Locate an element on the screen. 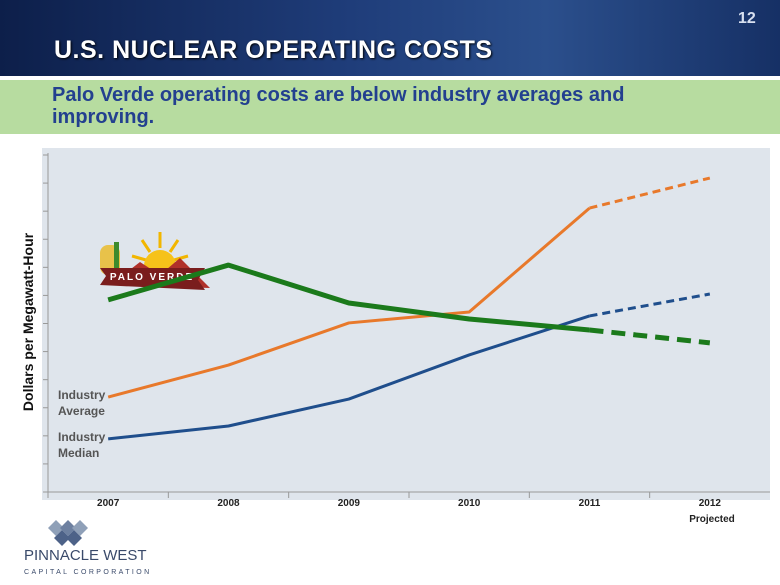 The width and height of the screenshot is (780, 585). logo-text: PALO VERDE is located at coordinates (152, 277).